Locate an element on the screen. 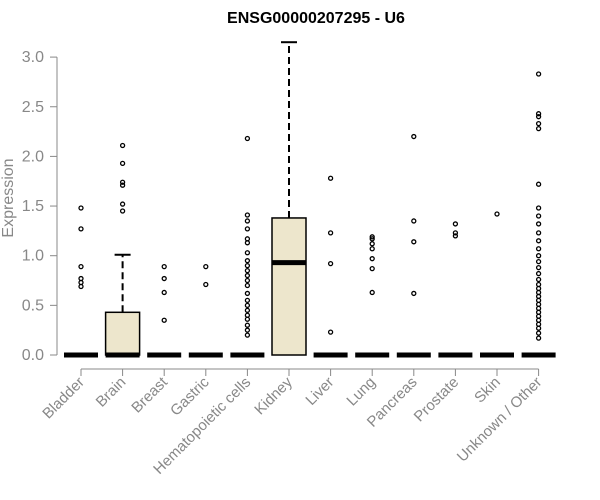 The height and width of the screenshot is (500, 600). box-group-lung is located at coordinates (372, 296).